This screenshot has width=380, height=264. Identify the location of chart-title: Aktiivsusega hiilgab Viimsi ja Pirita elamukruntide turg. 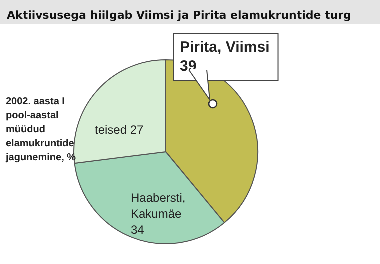
(179, 15).